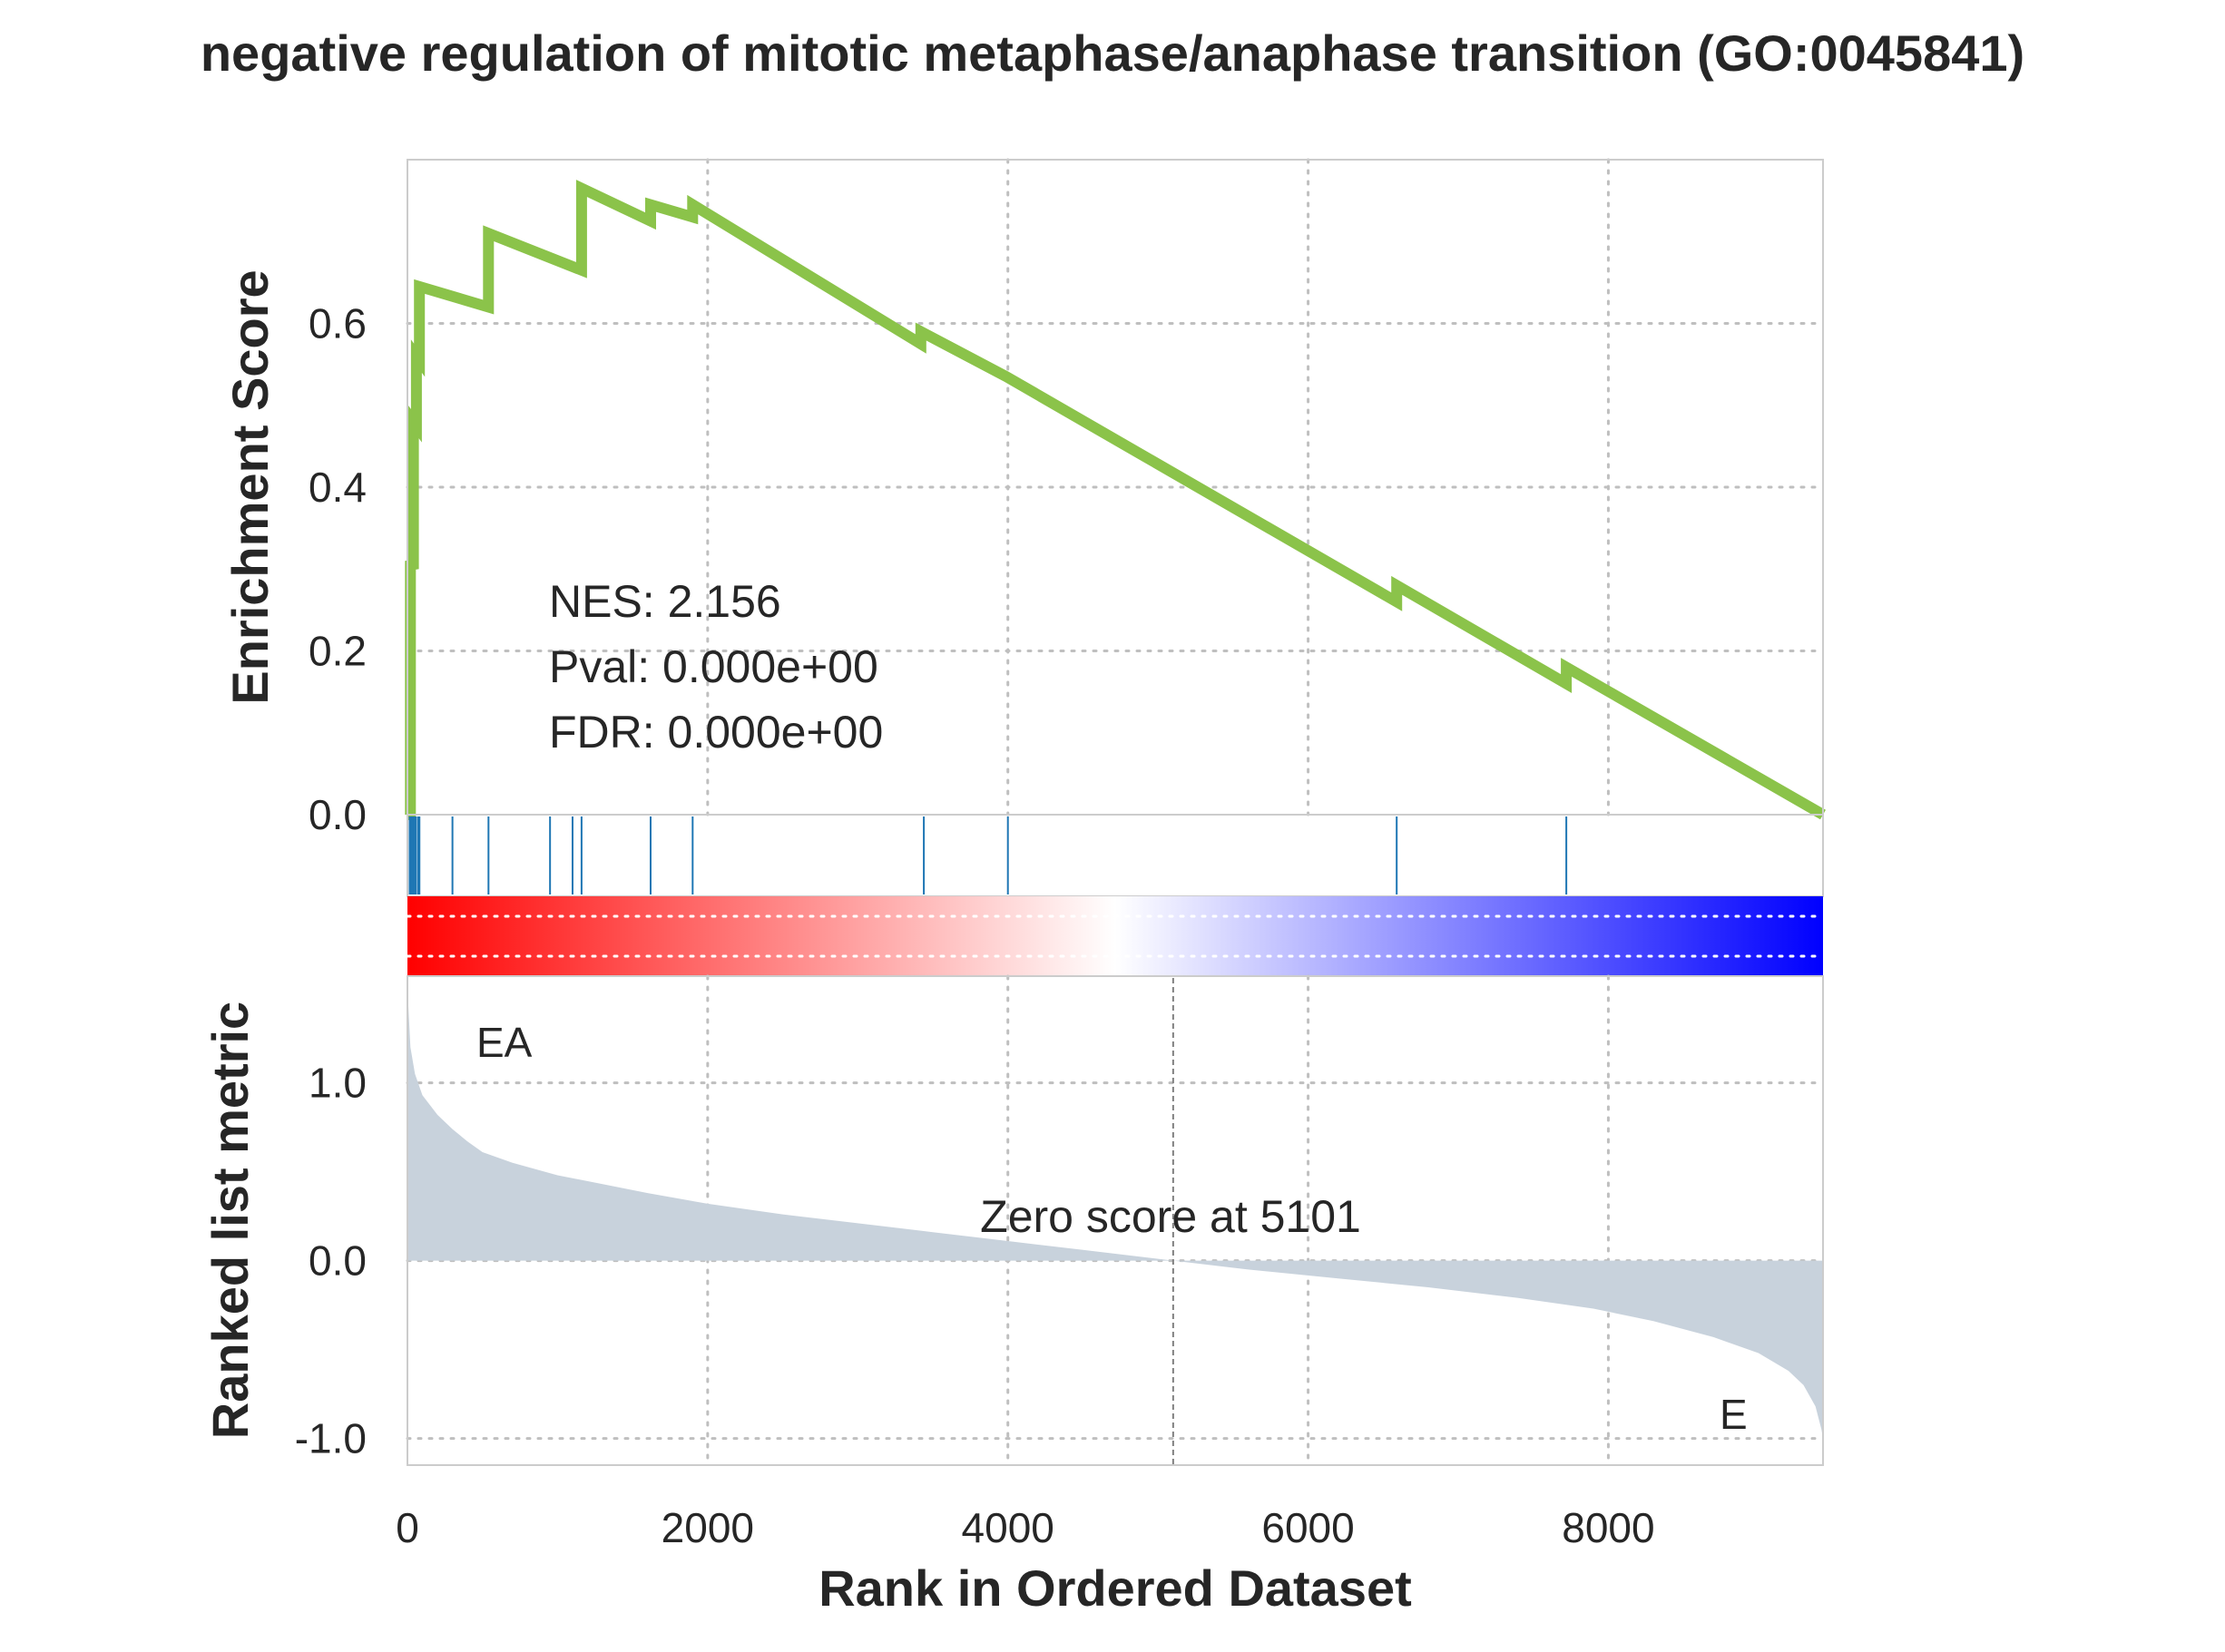 The image size is (2225, 1652). Describe the element at coordinates (505, 1042) in the screenshot. I see `positive-class-label: EA` at that location.